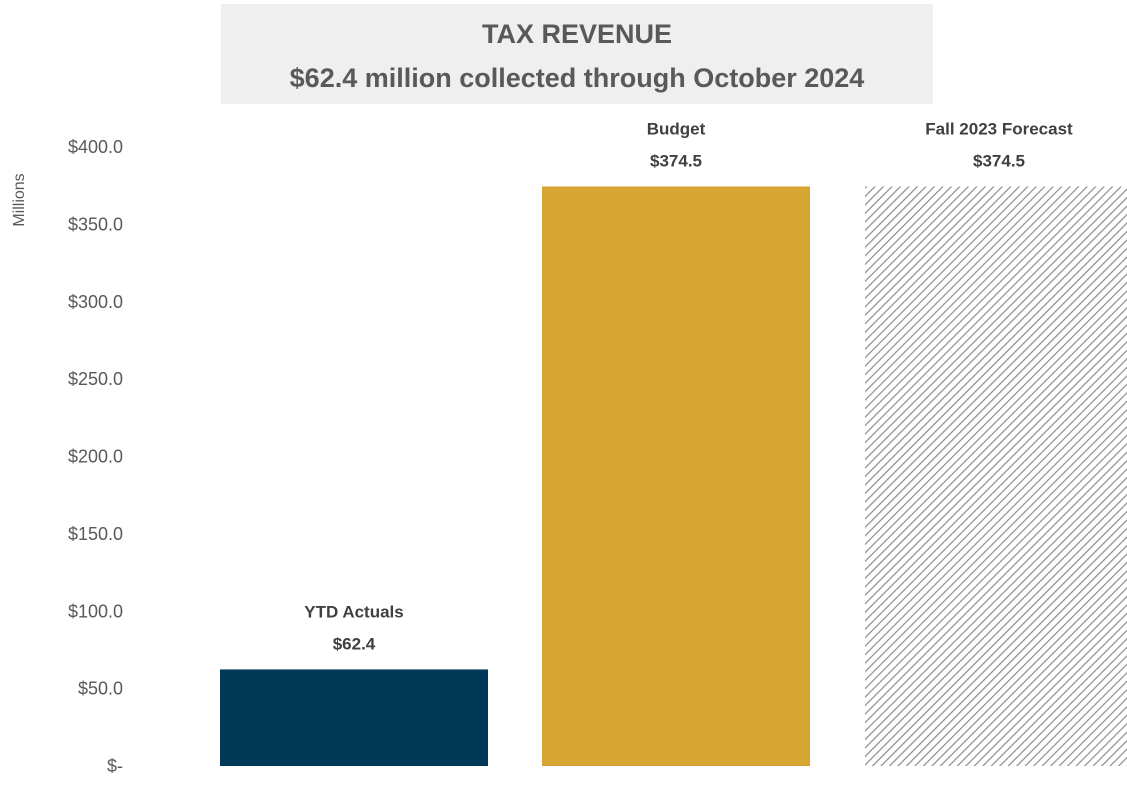 Image resolution: width=1127 pixels, height=785 pixels. What do you see at coordinates (95, 147) in the screenshot?
I see `y-tick-label: $400.0` at bounding box center [95, 147].